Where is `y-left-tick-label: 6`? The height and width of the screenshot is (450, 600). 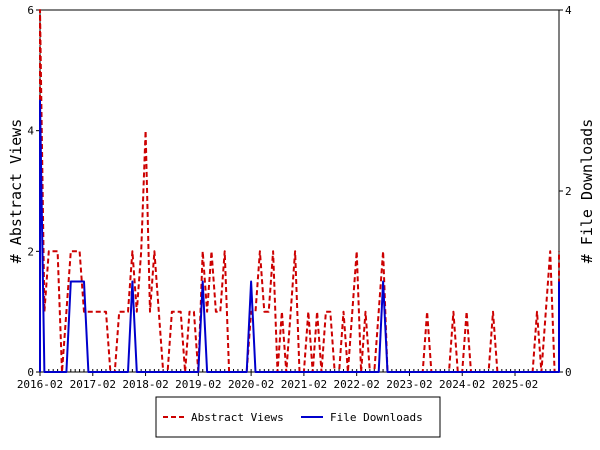 y-left-tick-label: 6 is located at coordinates (30, 10).